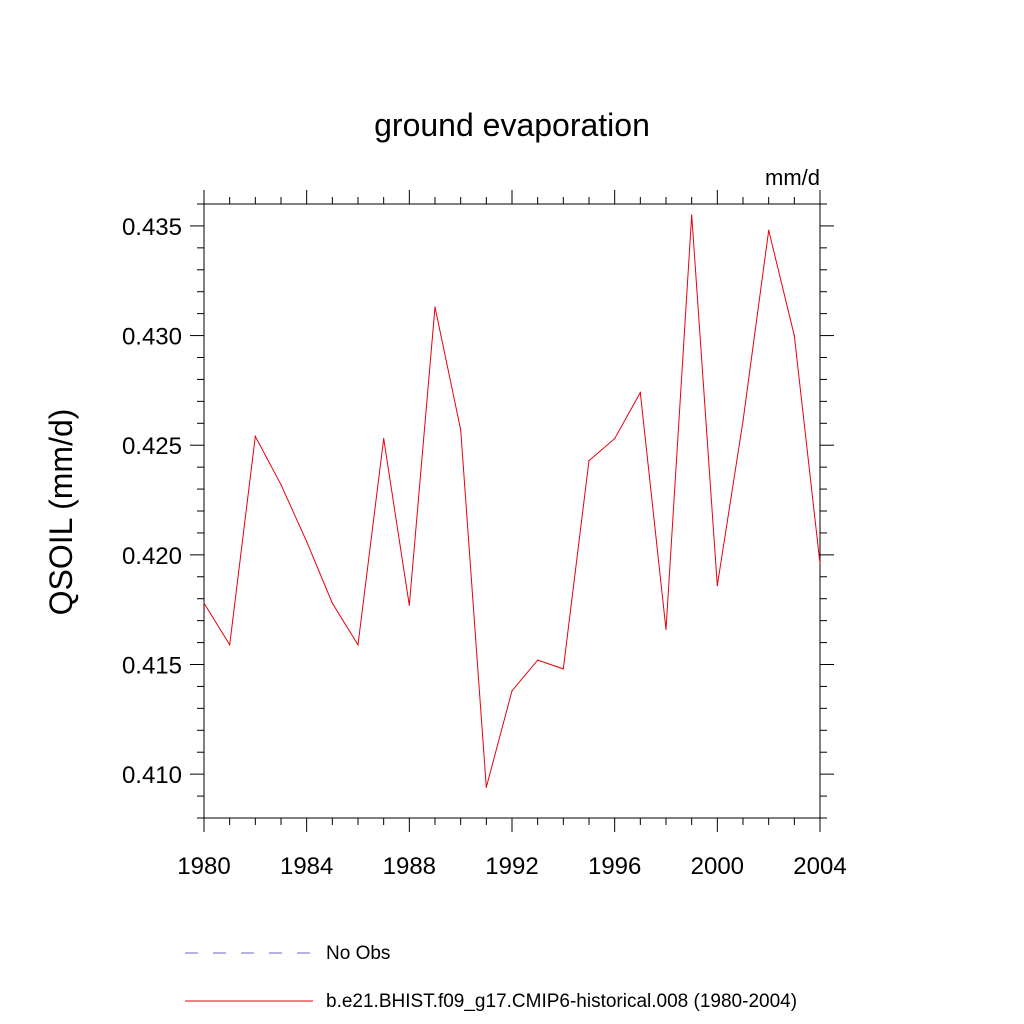 This screenshot has width=1024, height=1024. Describe the element at coordinates (512, 125) in the screenshot. I see `chart-title: ground evaporation` at that location.